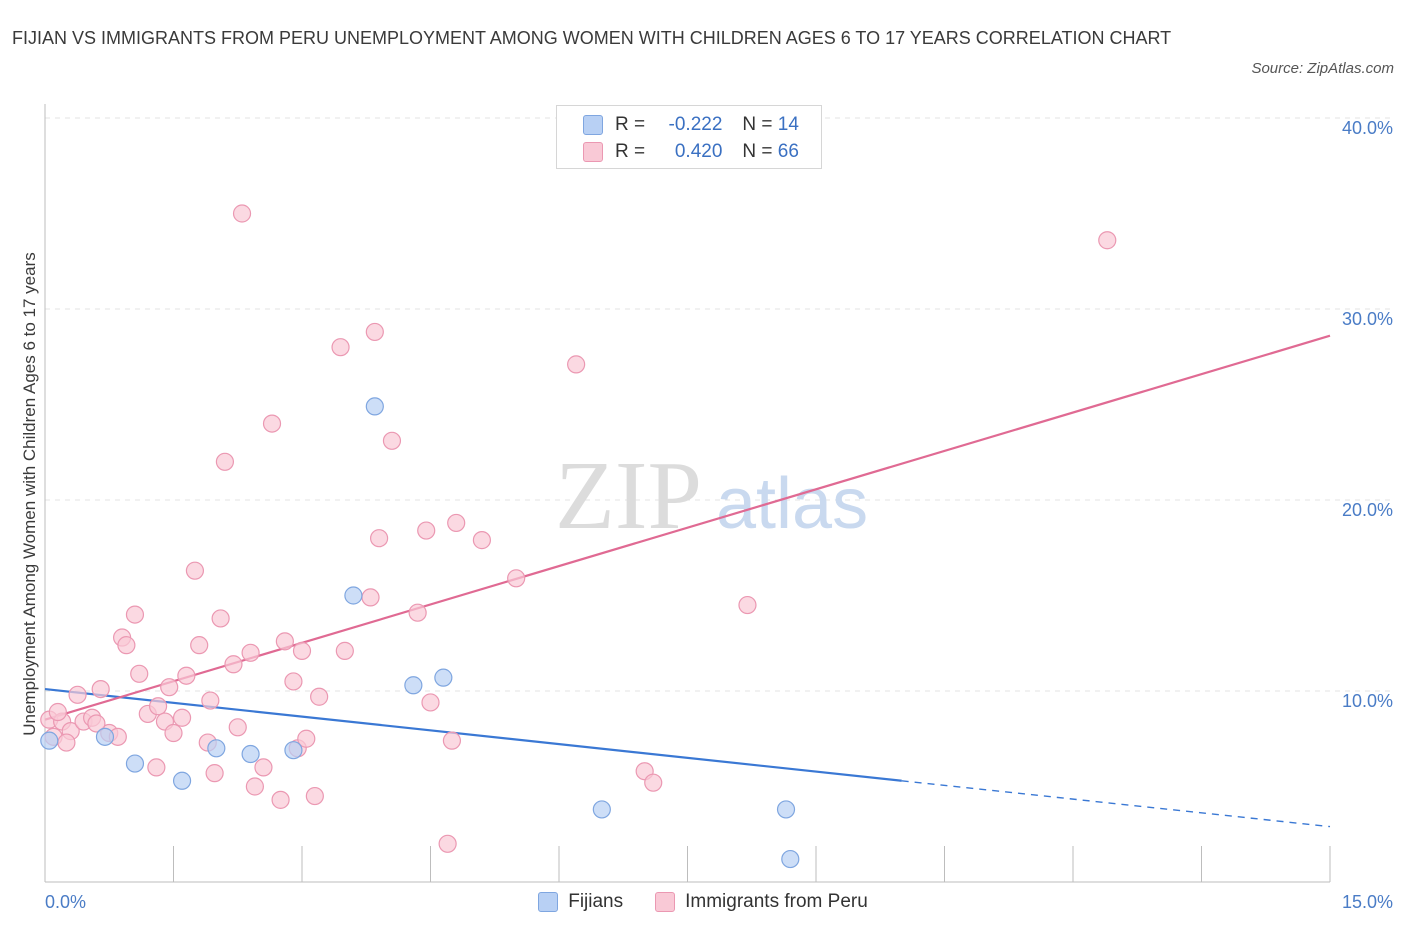 This screenshot has width=1406, height=930. I want to click on series-legend: Fijians Immigrants from Peru, so click(703, 902).